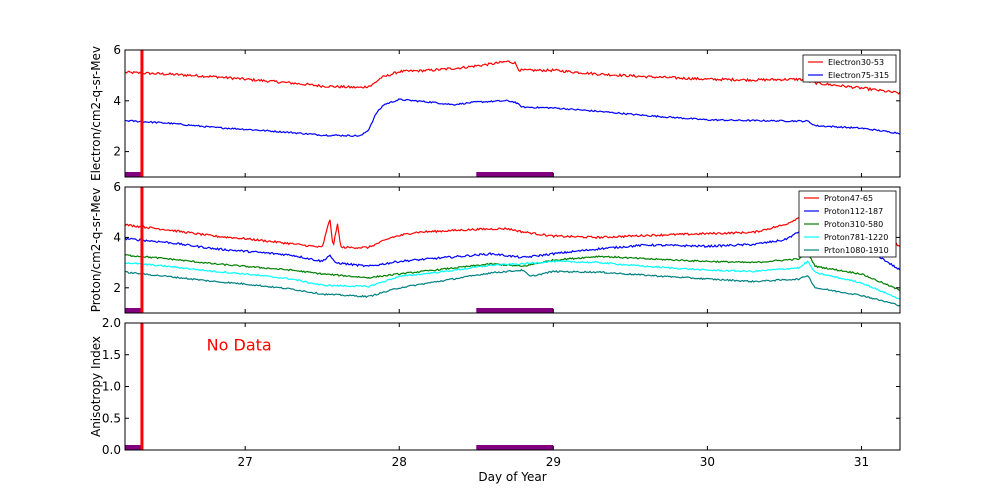  I want to click on legend-label: Proton112-187, so click(853, 211).